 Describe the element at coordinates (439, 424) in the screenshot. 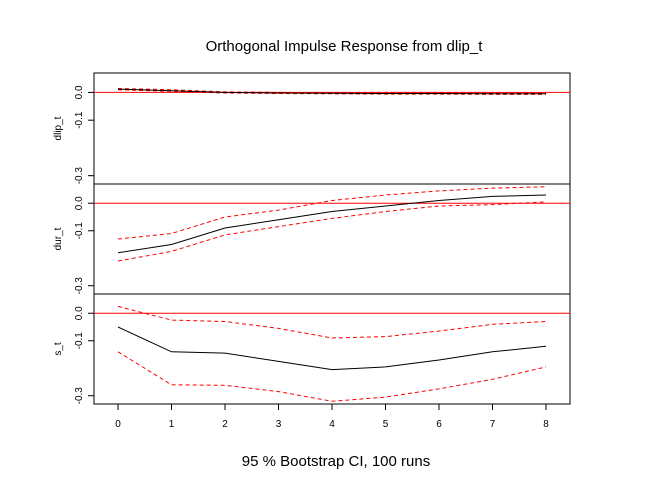

I see `x-tick-label: 6` at that location.